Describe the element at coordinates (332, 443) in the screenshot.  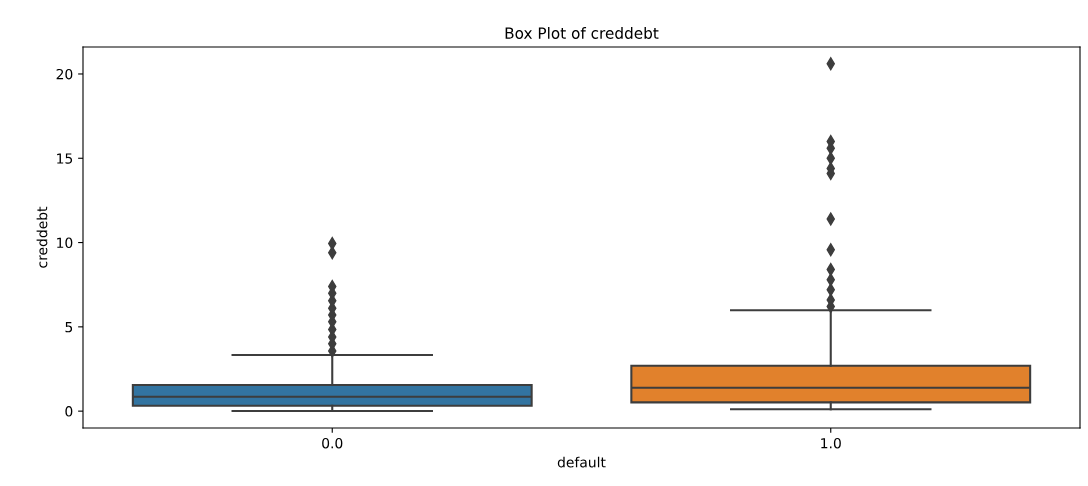
I see `x-tick-label: 0.0` at that location.